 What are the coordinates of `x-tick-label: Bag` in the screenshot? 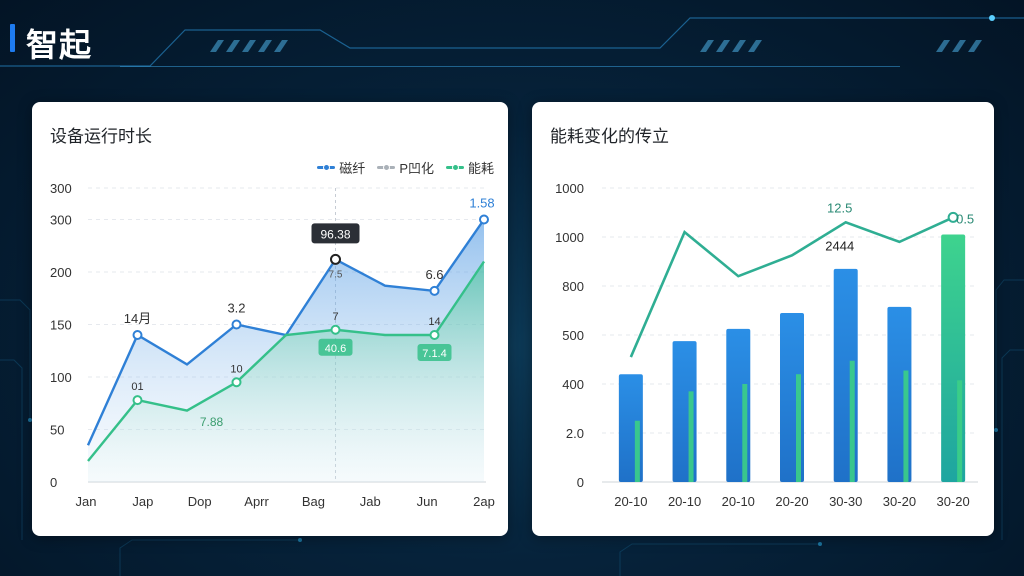 It's located at (313, 501).